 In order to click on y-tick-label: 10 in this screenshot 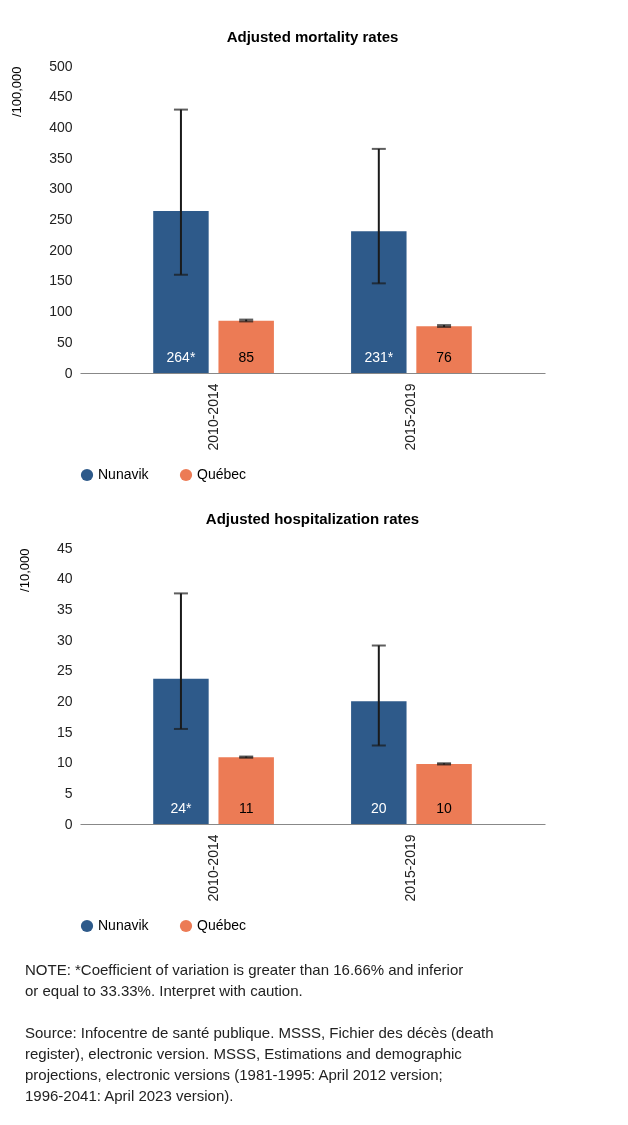, I will do `click(64, 762)`.